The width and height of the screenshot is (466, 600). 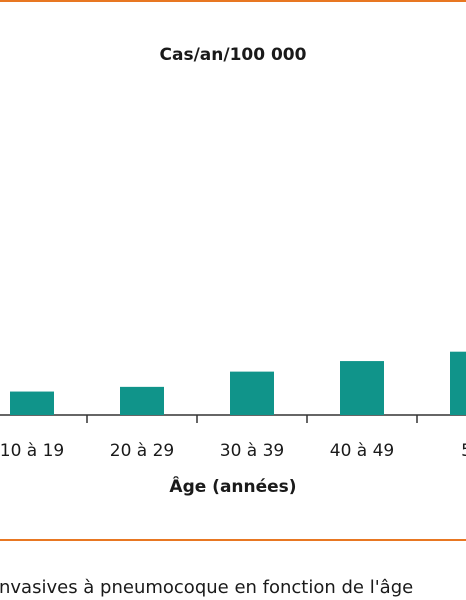 I want to click on x-axis-label: Âge (années), so click(x=233, y=487).